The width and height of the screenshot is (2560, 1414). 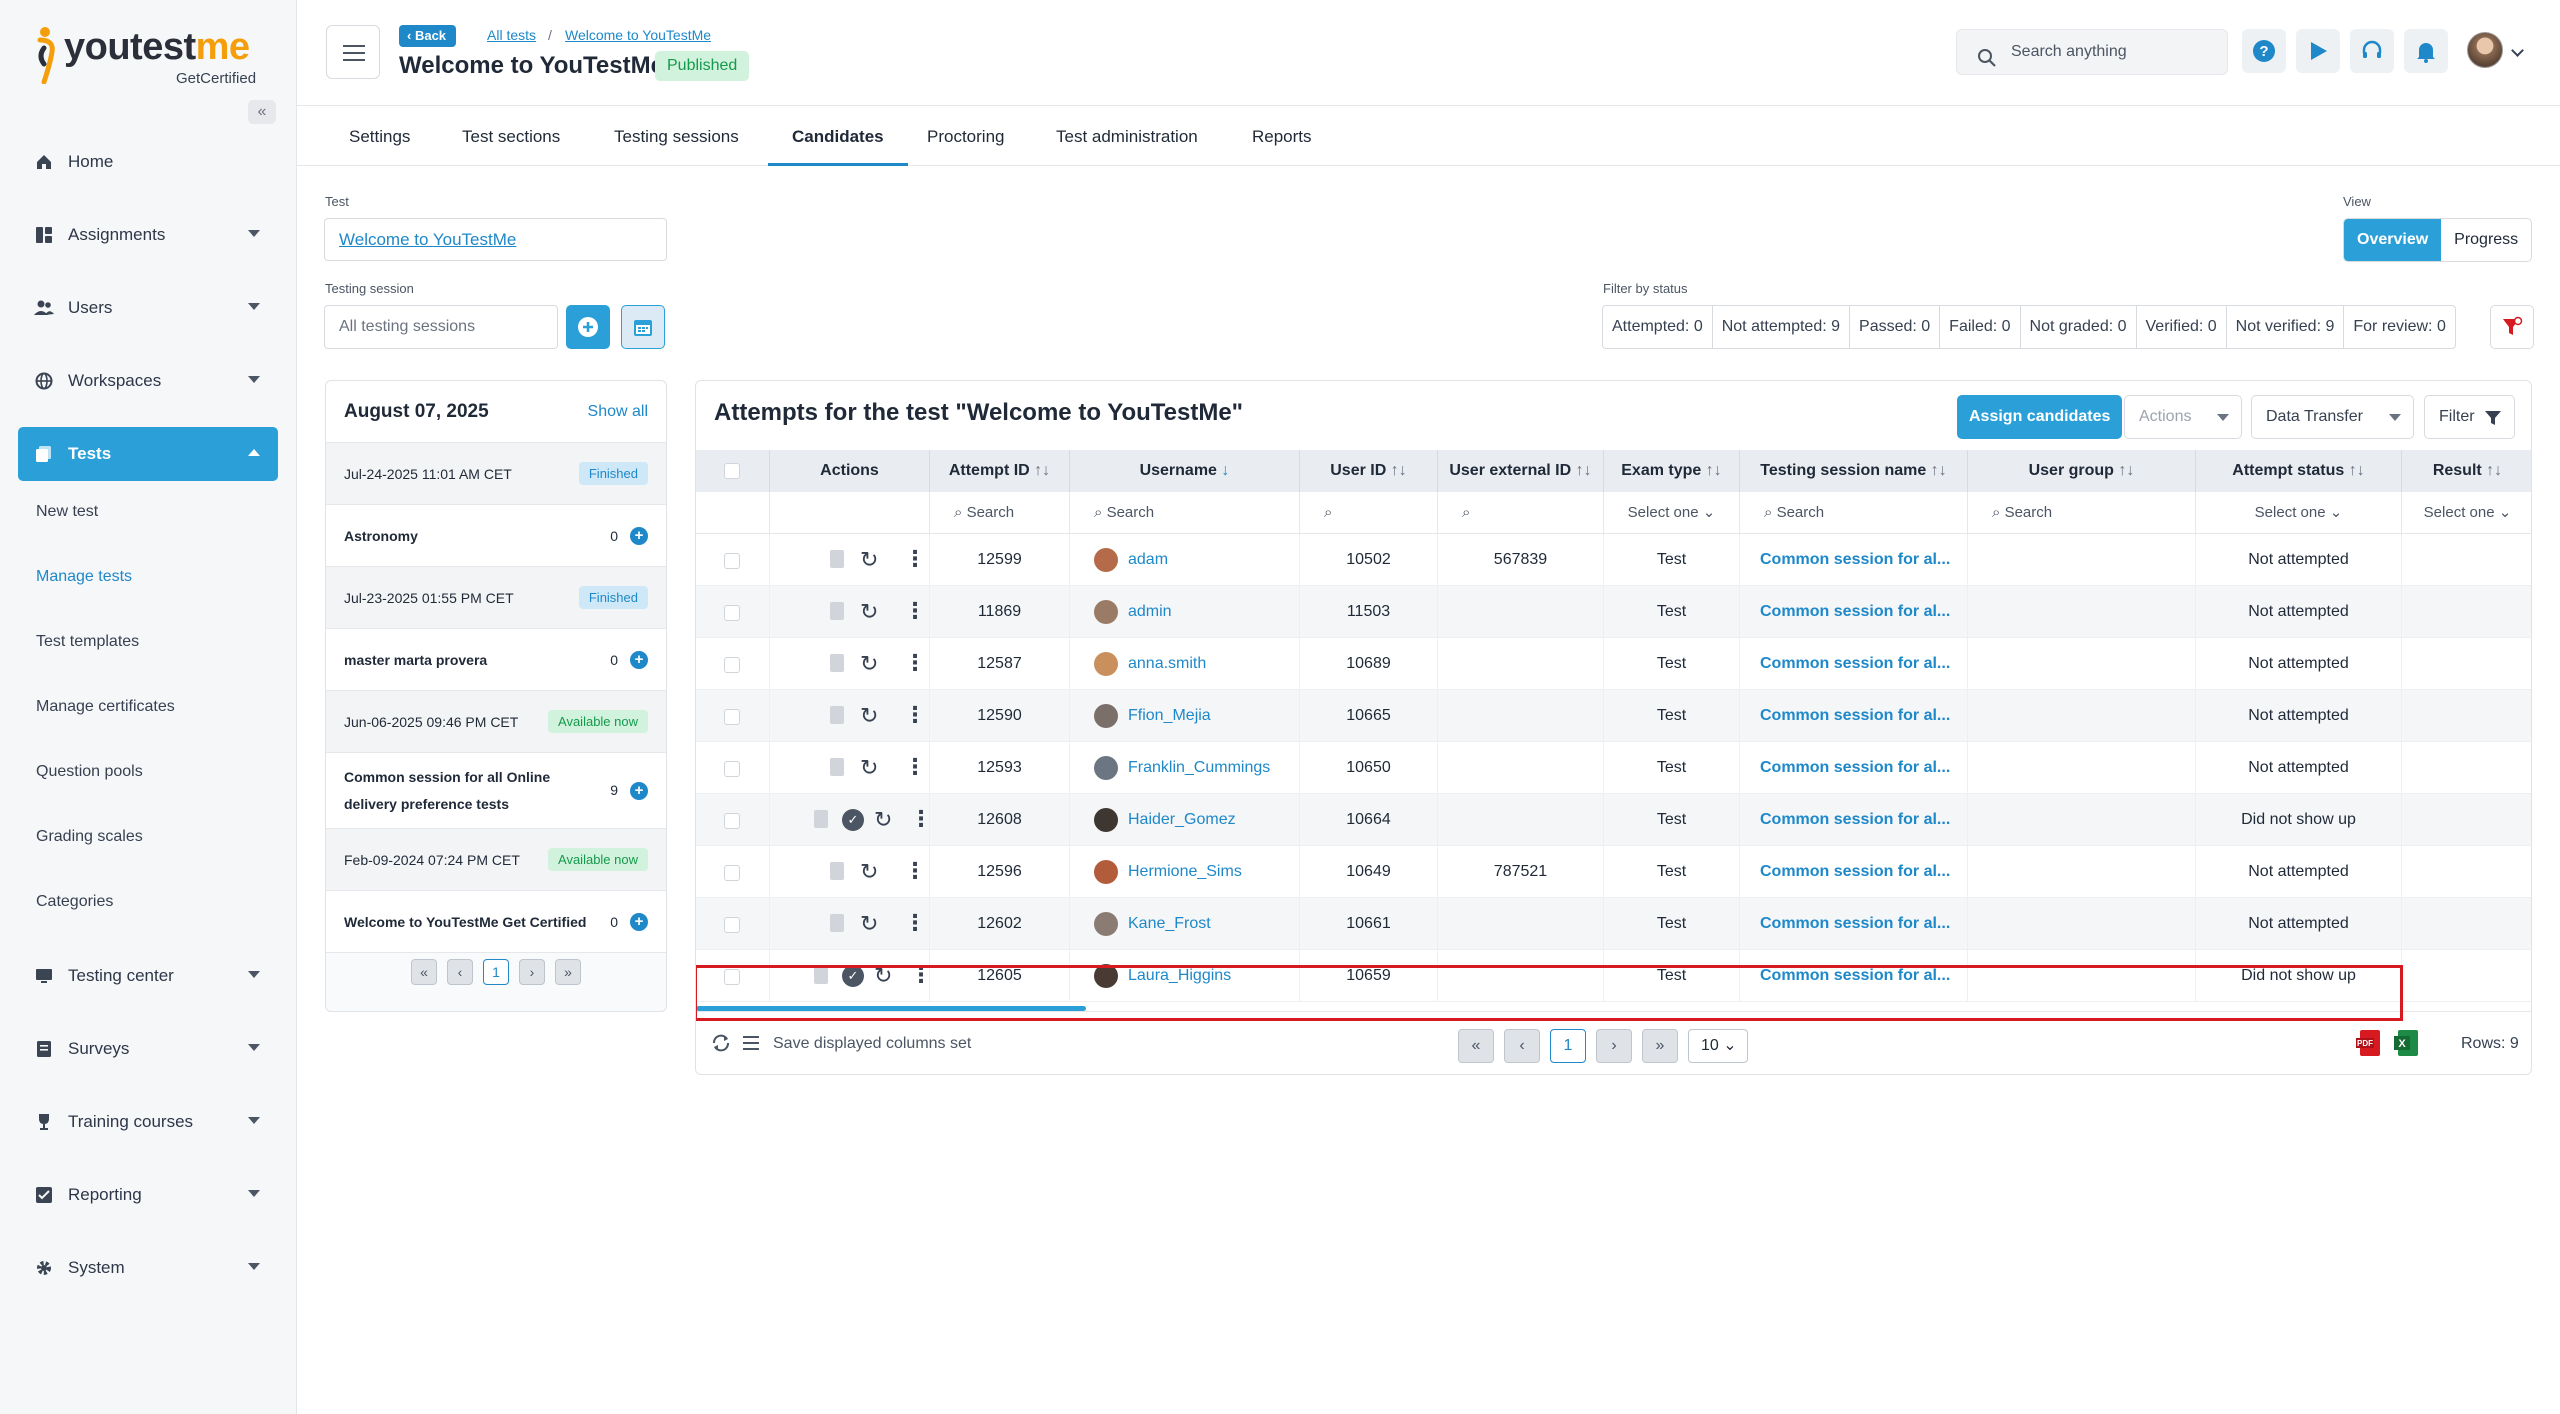 I want to click on username-link: Hermione_Sims, so click(x=1185, y=871).